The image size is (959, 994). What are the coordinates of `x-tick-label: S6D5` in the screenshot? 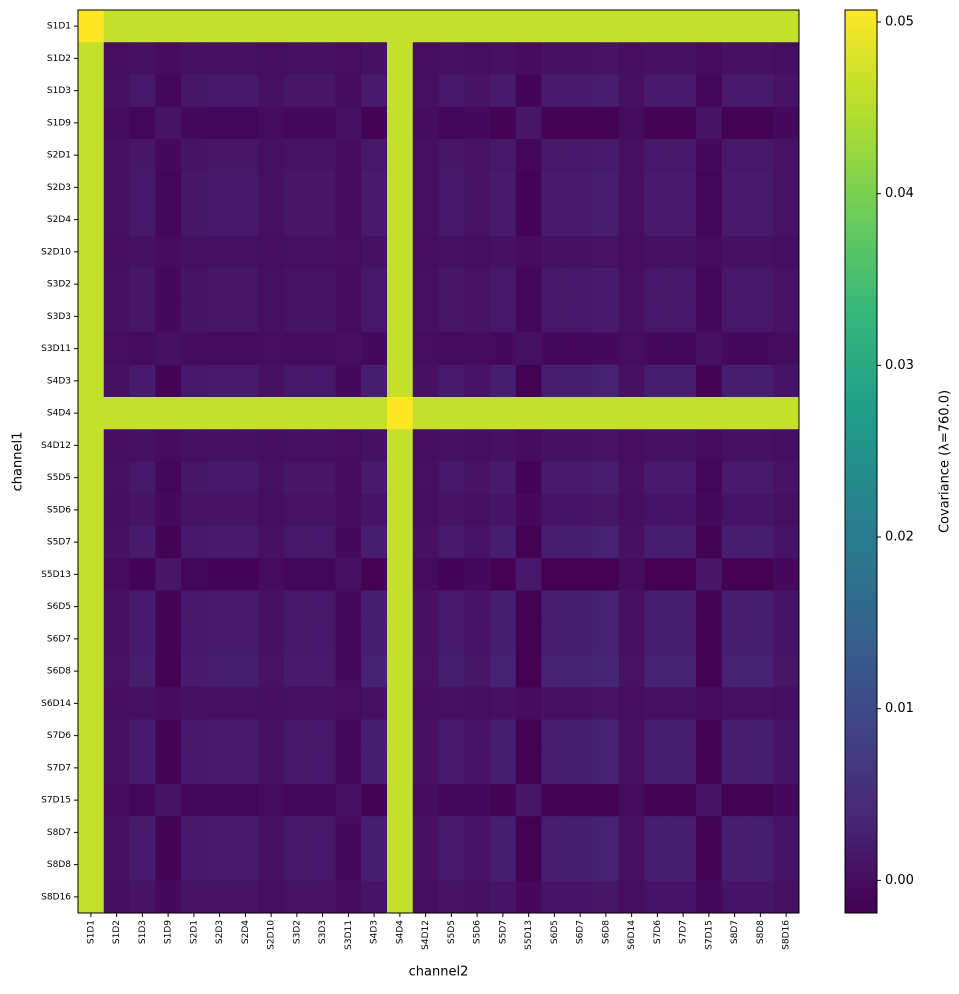 It's located at (555, 932).